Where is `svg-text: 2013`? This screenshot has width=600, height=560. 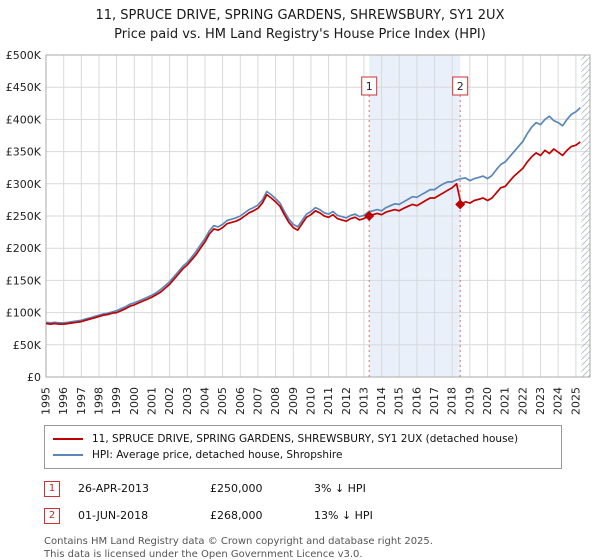 svg-text: 2013 is located at coordinates (363, 401).